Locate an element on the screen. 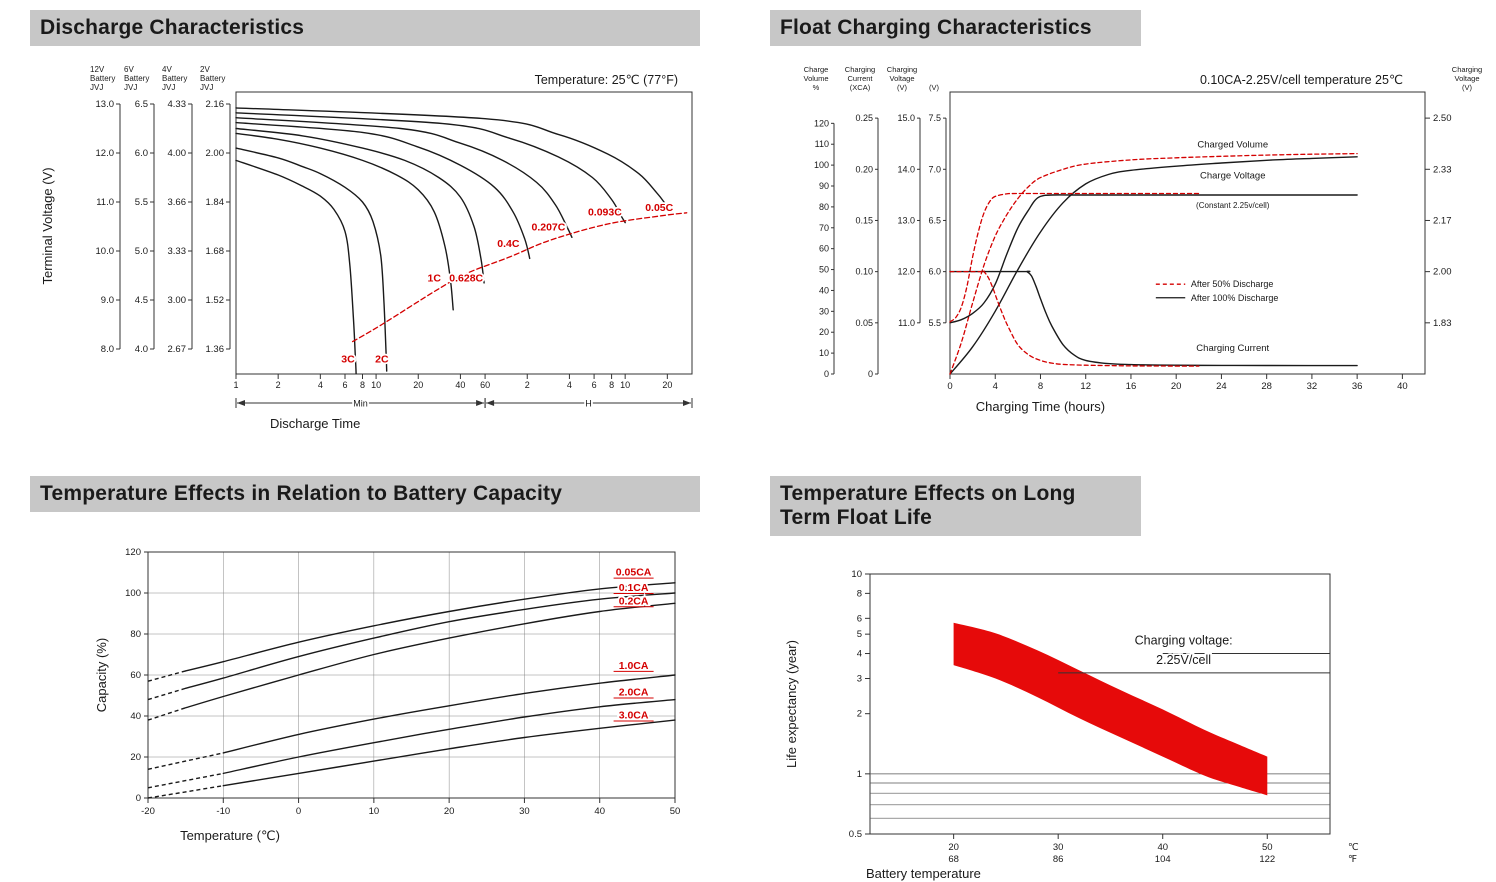 The width and height of the screenshot is (1496, 882). y-tick: 8 is located at coordinates (859, 593).